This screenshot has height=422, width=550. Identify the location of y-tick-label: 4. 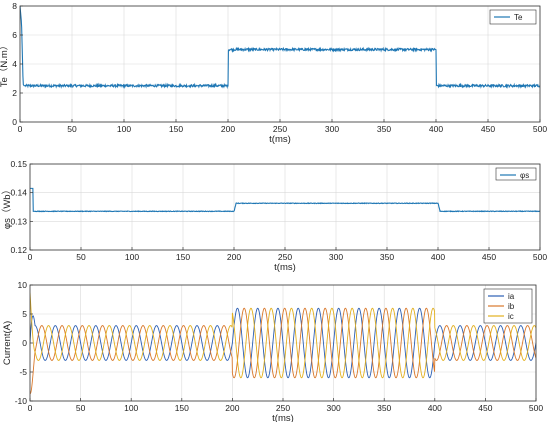
(14, 64).